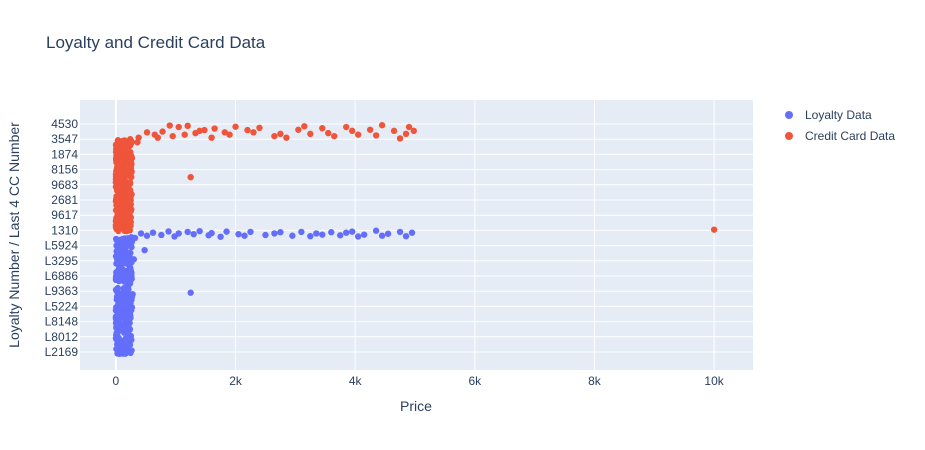 This screenshot has width=925, height=450. Describe the element at coordinates (838, 135) in the screenshot. I see `legend-item-credit-card: Credit Card Data` at that location.